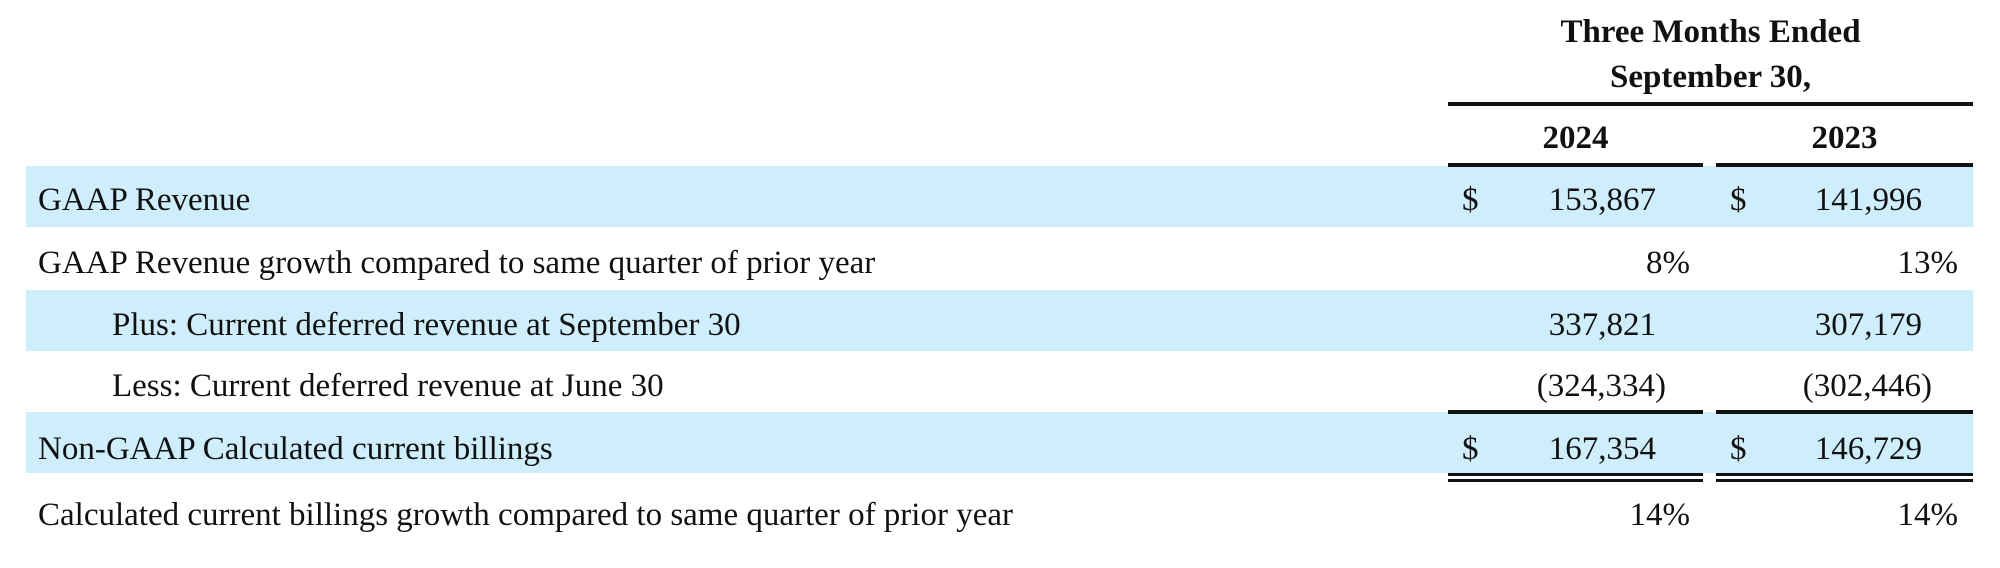  What do you see at coordinates (1928, 263) in the screenshot?
I see `cell-value: 13%` at bounding box center [1928, 263].